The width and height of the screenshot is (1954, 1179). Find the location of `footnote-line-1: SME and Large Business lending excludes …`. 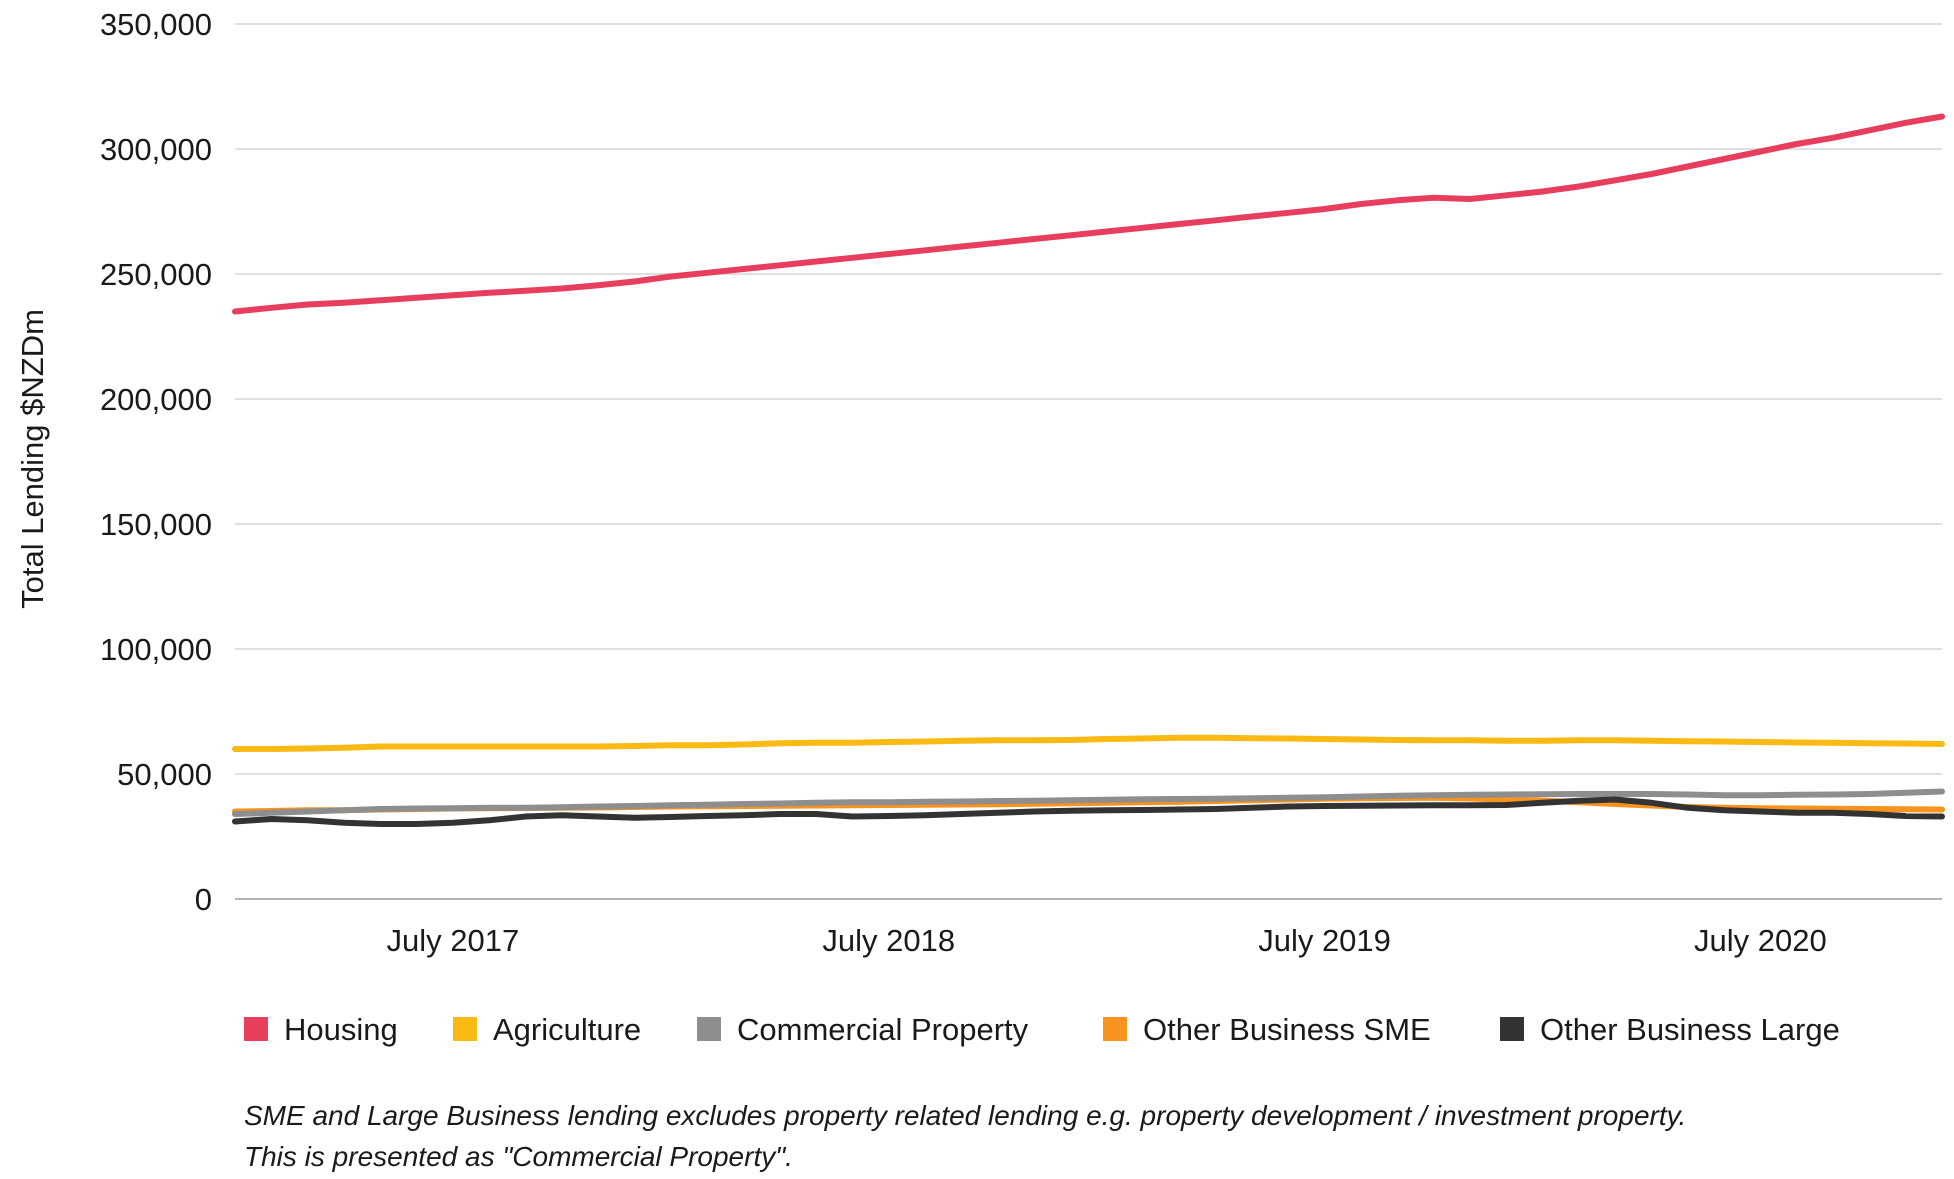

footnote-line-1: SME and Large Business lending excludes … is located at coordinates (965, 1115).